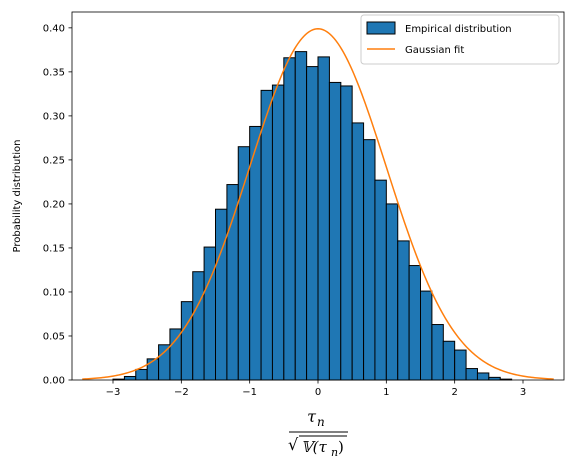 This screenshot has height=468, width=576. I want to click on x-tick-label: 0, so click(318, 392).